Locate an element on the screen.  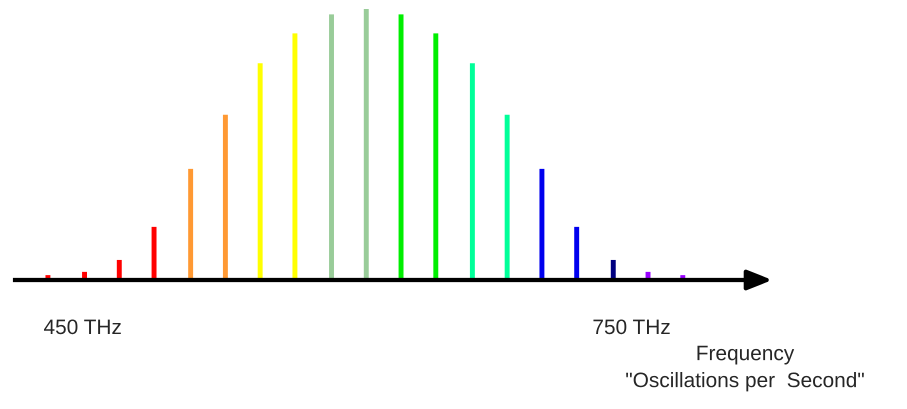
x-tick-label: 450 THz is located at coordinates (82, 326).